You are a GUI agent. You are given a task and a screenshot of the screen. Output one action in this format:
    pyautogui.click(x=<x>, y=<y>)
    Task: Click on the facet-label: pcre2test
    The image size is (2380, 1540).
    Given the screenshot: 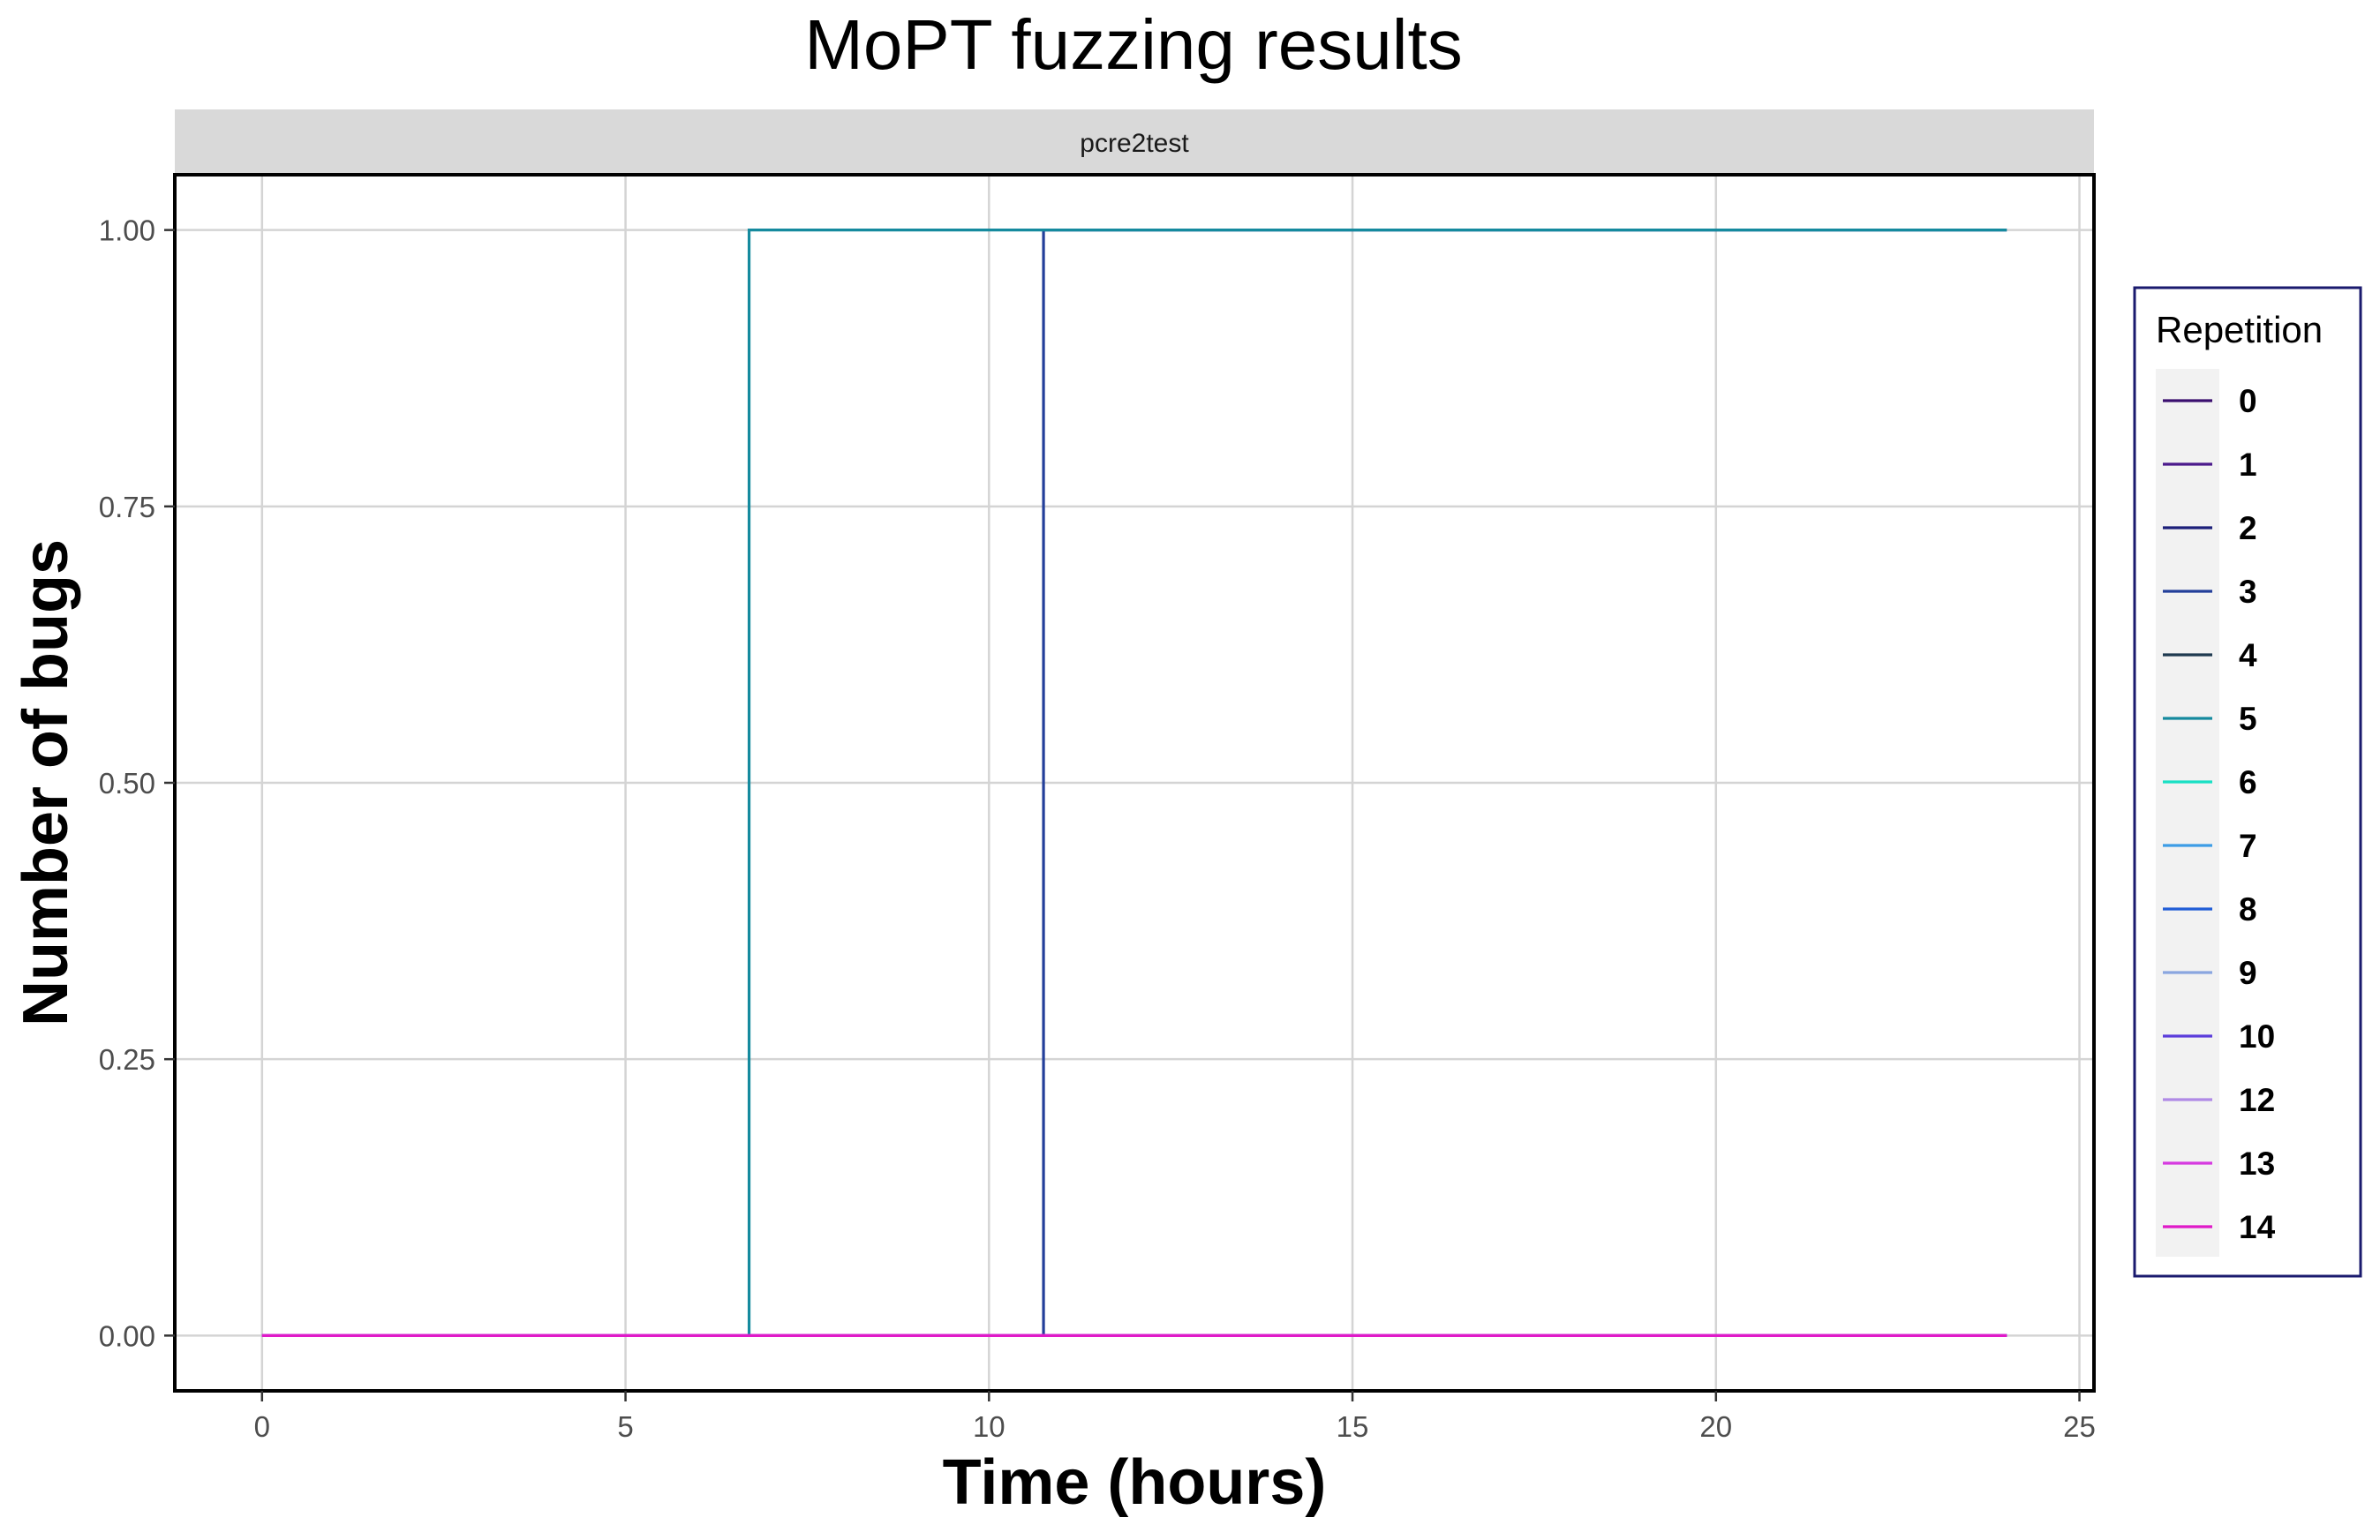 What is the action you would take?
    pyautogui.click(x=1134, y=144)
    